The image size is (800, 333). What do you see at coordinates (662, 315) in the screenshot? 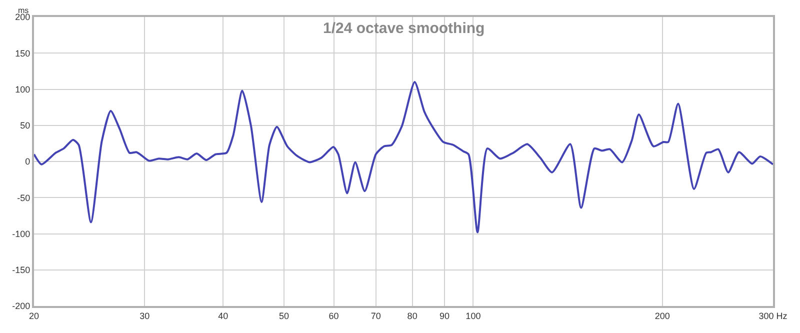
I see `x-tick-label: 200` at bounding box center [662, 315].